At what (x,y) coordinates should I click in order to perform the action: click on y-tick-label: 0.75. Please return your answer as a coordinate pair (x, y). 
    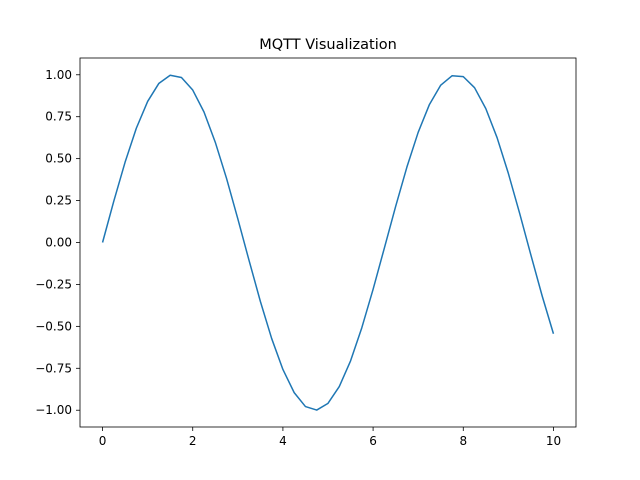
    Looking at the image, I should click on (58, 117).